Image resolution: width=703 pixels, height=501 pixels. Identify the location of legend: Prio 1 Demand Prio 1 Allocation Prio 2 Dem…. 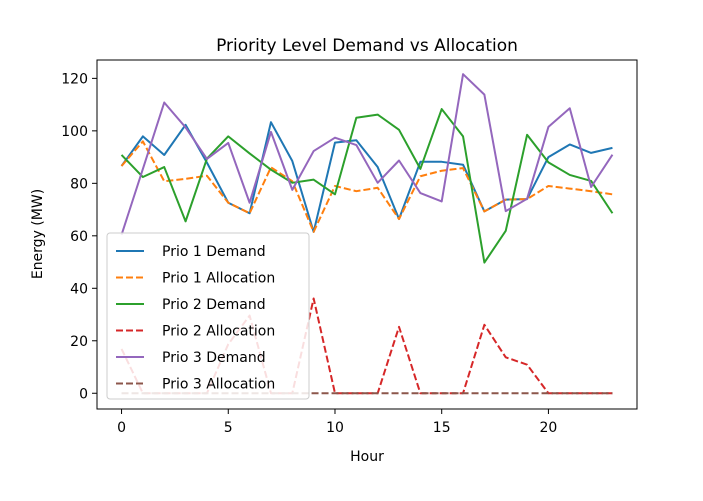
(208, 316).